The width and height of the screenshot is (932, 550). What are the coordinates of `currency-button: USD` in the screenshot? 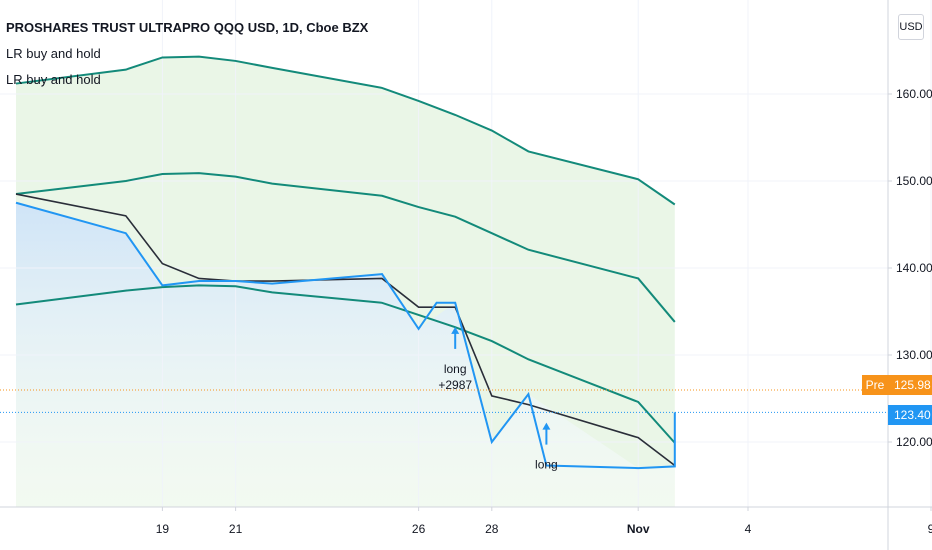 It's located at (911, 27).